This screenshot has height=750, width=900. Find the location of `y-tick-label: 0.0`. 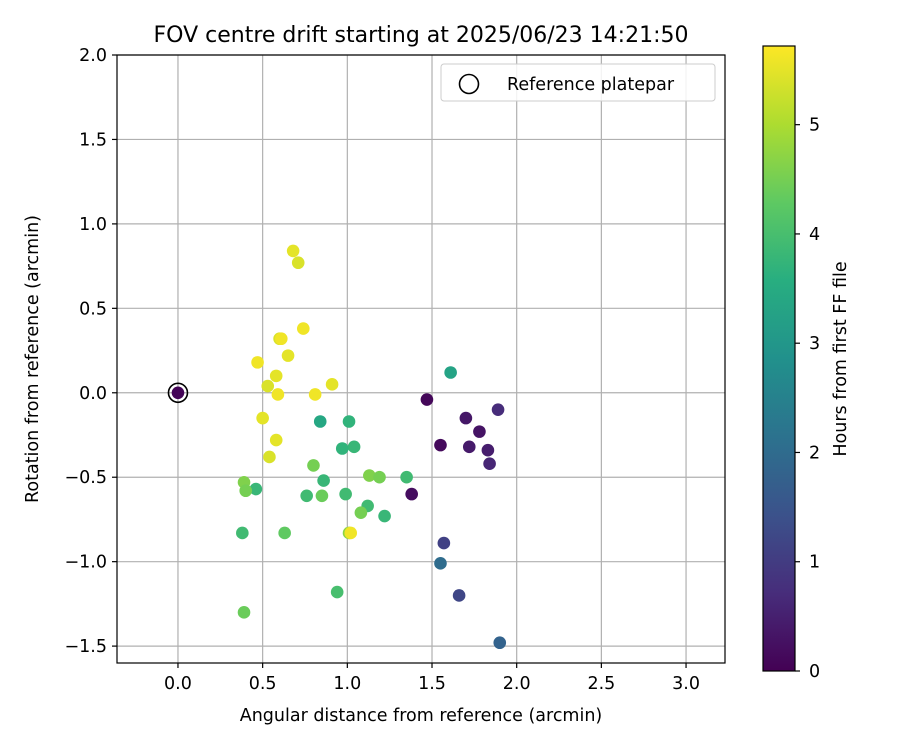

y-tick-label: 0.0 is located at coordinates (93, 394).